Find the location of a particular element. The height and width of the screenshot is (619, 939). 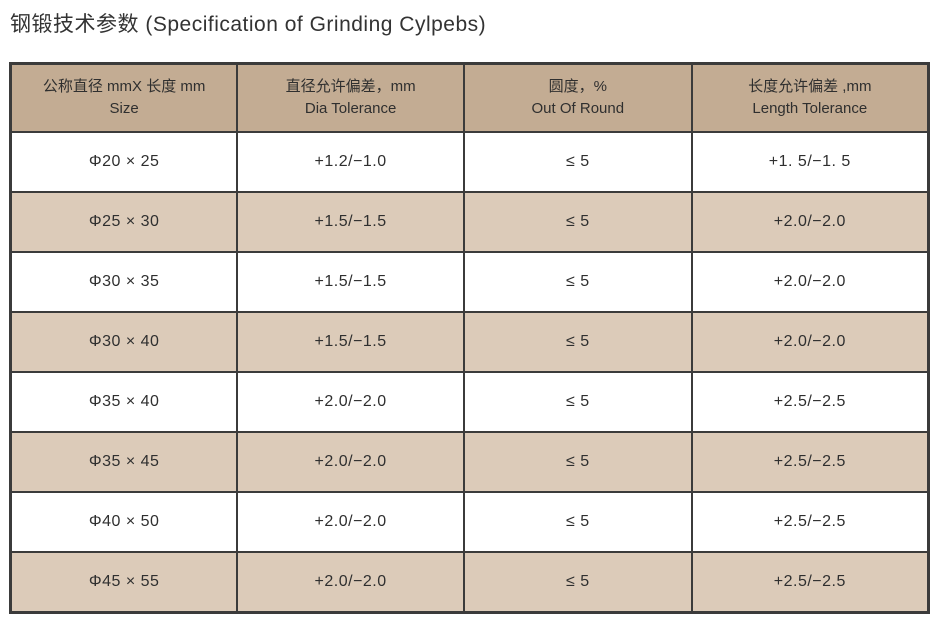

table-row: Φ45 × 55 +2.0/−2.0 ≤ 5 +2.5/−2.5 is located at coordinates (469, 582).